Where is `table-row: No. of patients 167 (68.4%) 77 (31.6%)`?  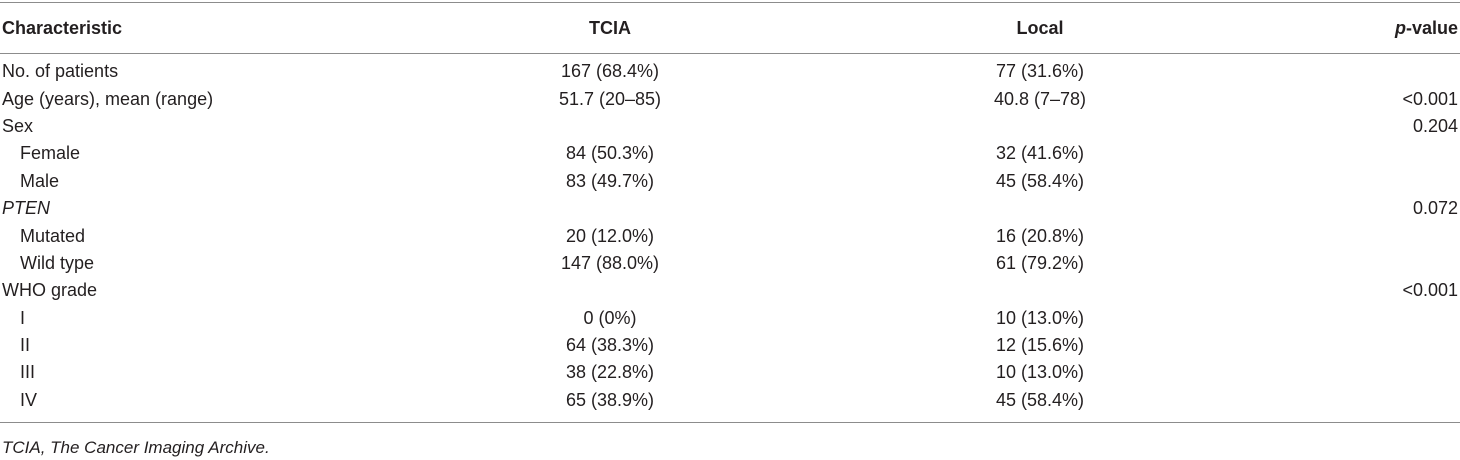
table-row: No. of patients 167 (68.4%) 77 (31.6%) is located at coordinates (730, 70).